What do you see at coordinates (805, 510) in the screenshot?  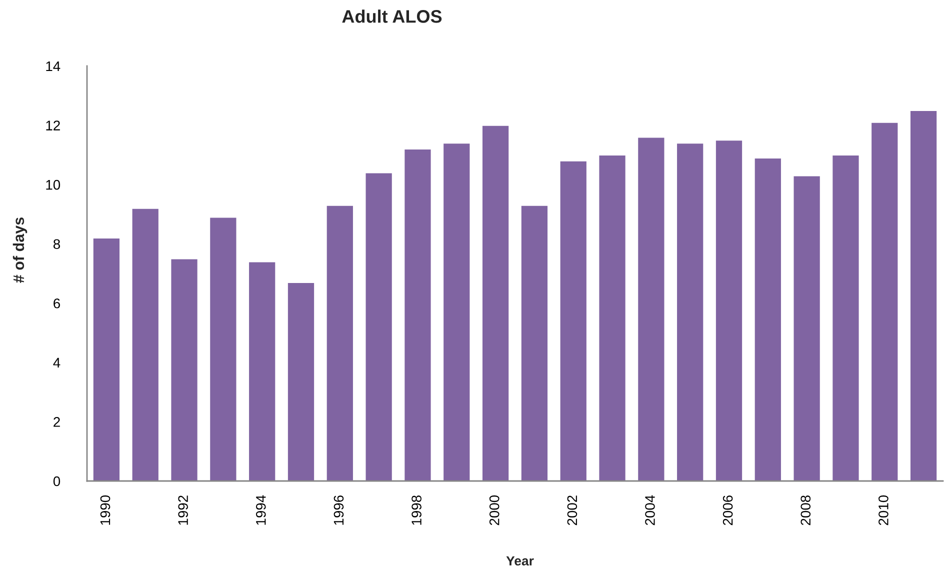 I see `x-tick-label: 2008` at bounding box center [805, 510].